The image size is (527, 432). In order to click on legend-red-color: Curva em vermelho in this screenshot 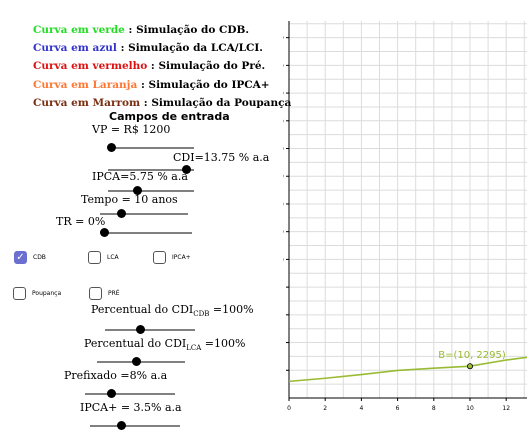, I will do `click(90, 66)`.